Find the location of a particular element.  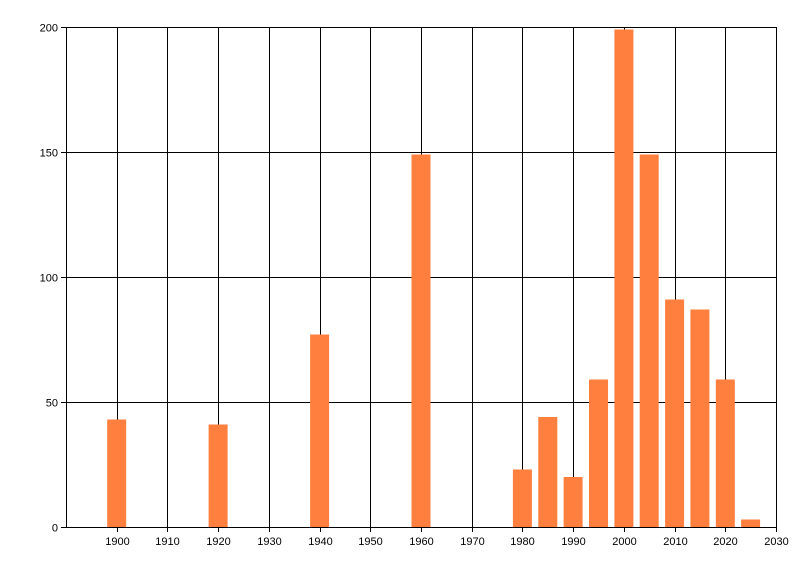

x-tick-label: 2000 is located at coordinates (624, 542).